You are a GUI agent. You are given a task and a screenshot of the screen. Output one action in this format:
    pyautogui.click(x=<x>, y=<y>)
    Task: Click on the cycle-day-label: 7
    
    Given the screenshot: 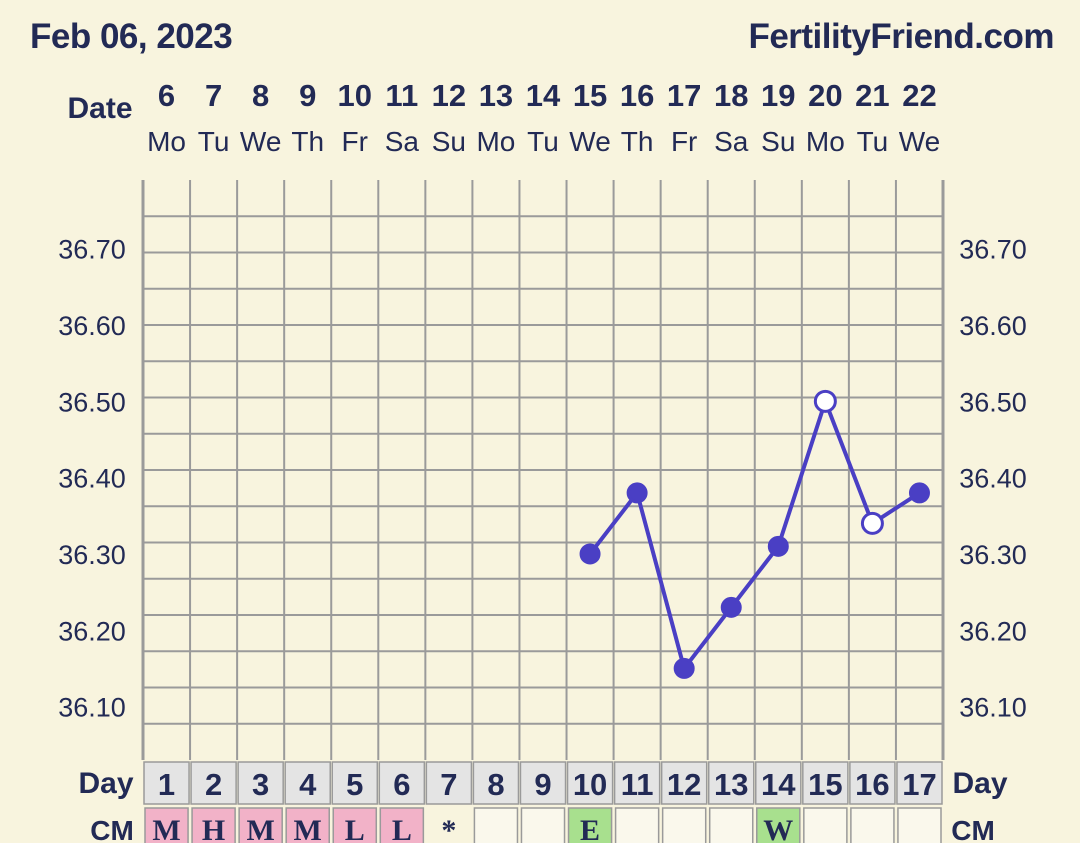 What is the action you would take?
    pyautogui.click(x=448, y=784)
    